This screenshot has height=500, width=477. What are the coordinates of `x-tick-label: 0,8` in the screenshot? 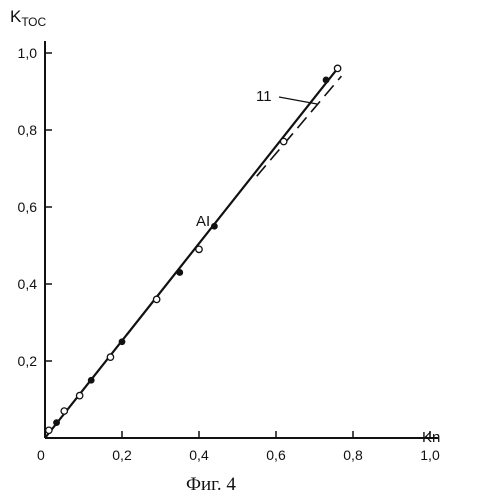 It's located at (353, 455).